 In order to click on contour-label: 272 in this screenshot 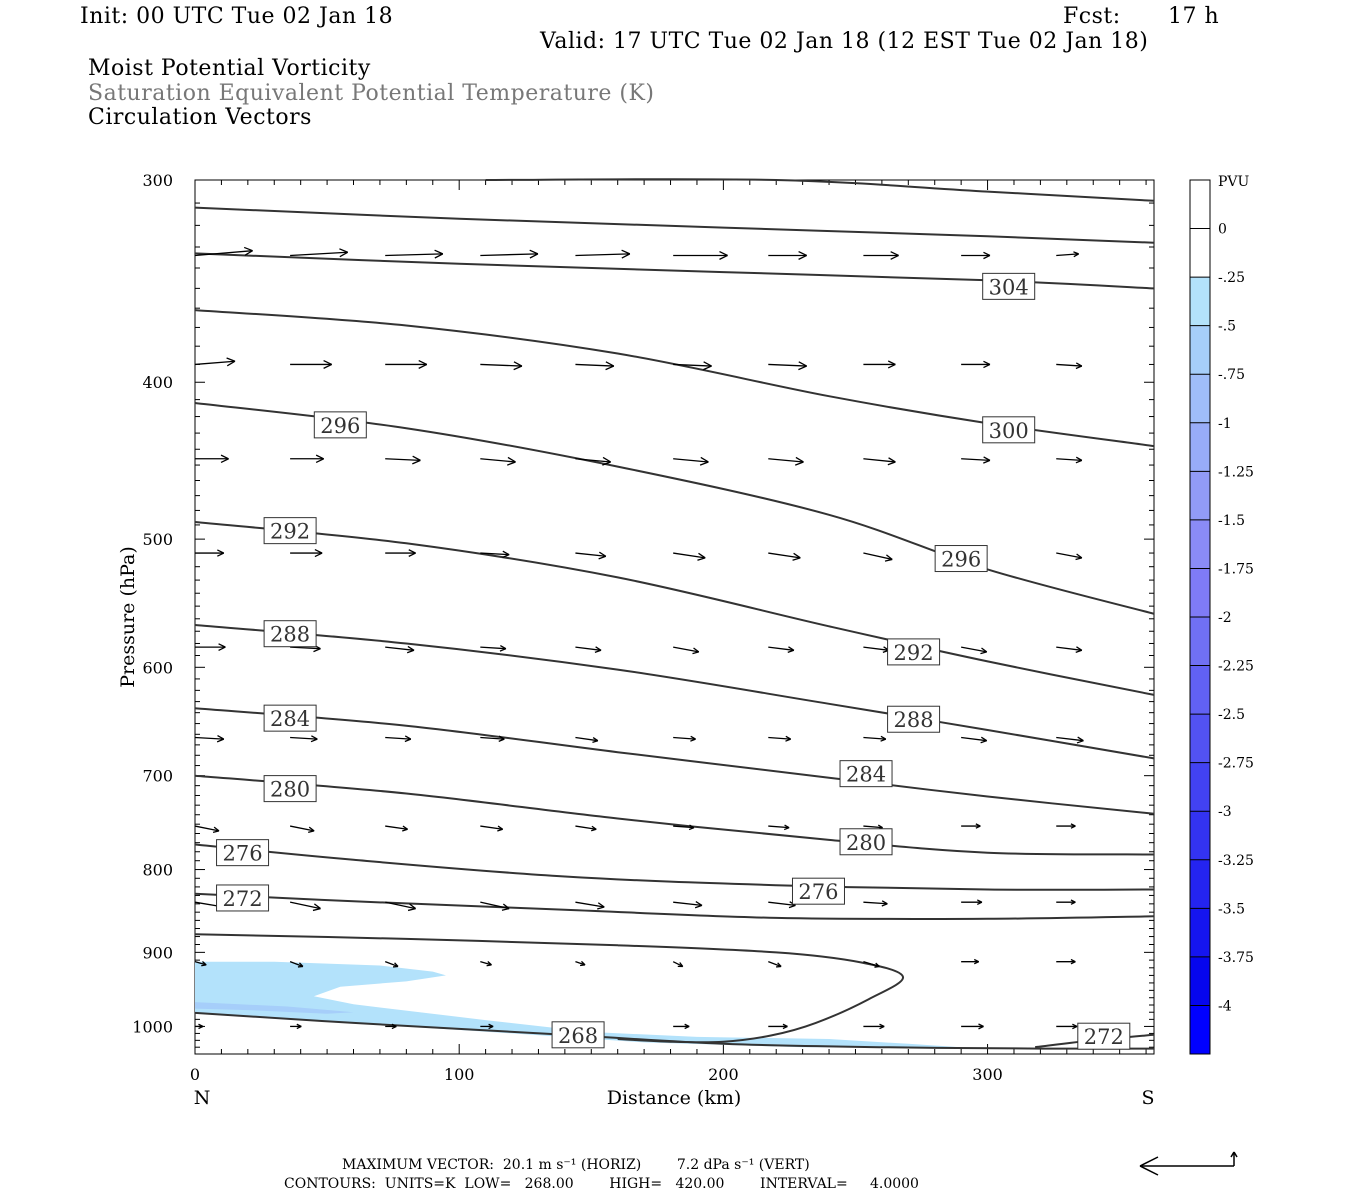, I will do `click(243, 898)`.